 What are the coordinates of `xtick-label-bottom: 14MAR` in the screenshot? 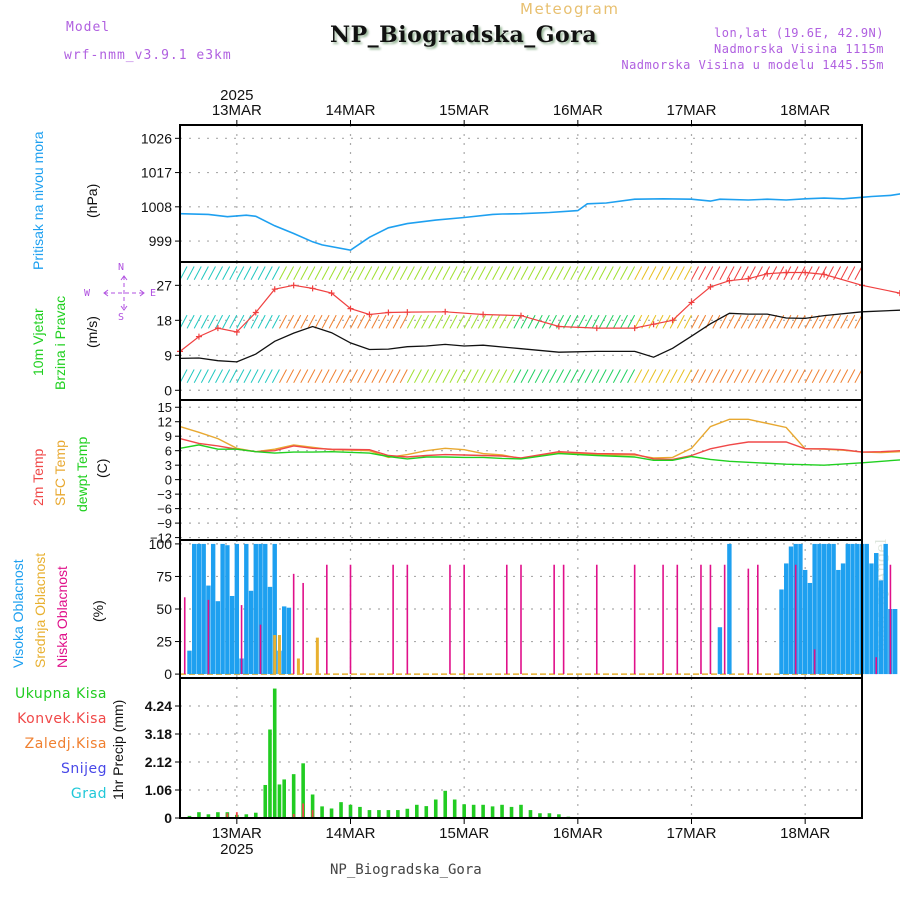 It's located at (350, 833).